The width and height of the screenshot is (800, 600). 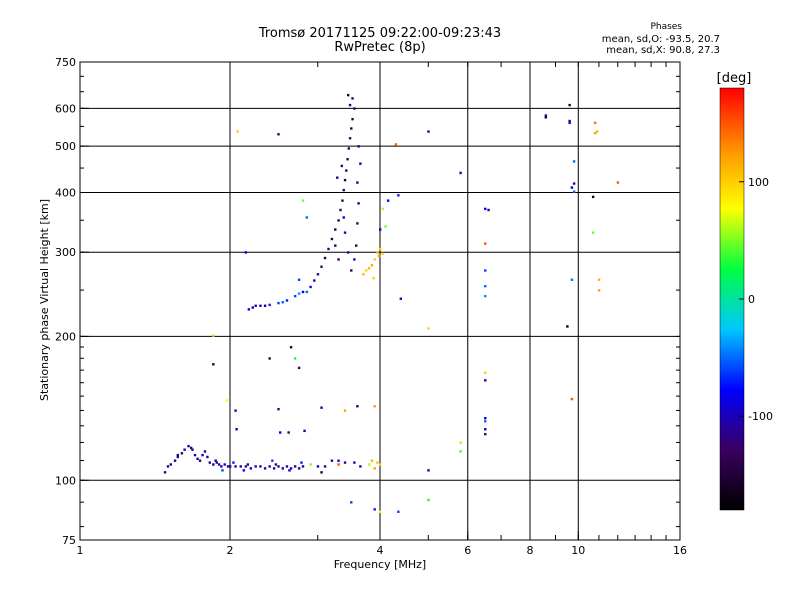 I want to click on x-tick-label: 2, so click(x=230, y=550).